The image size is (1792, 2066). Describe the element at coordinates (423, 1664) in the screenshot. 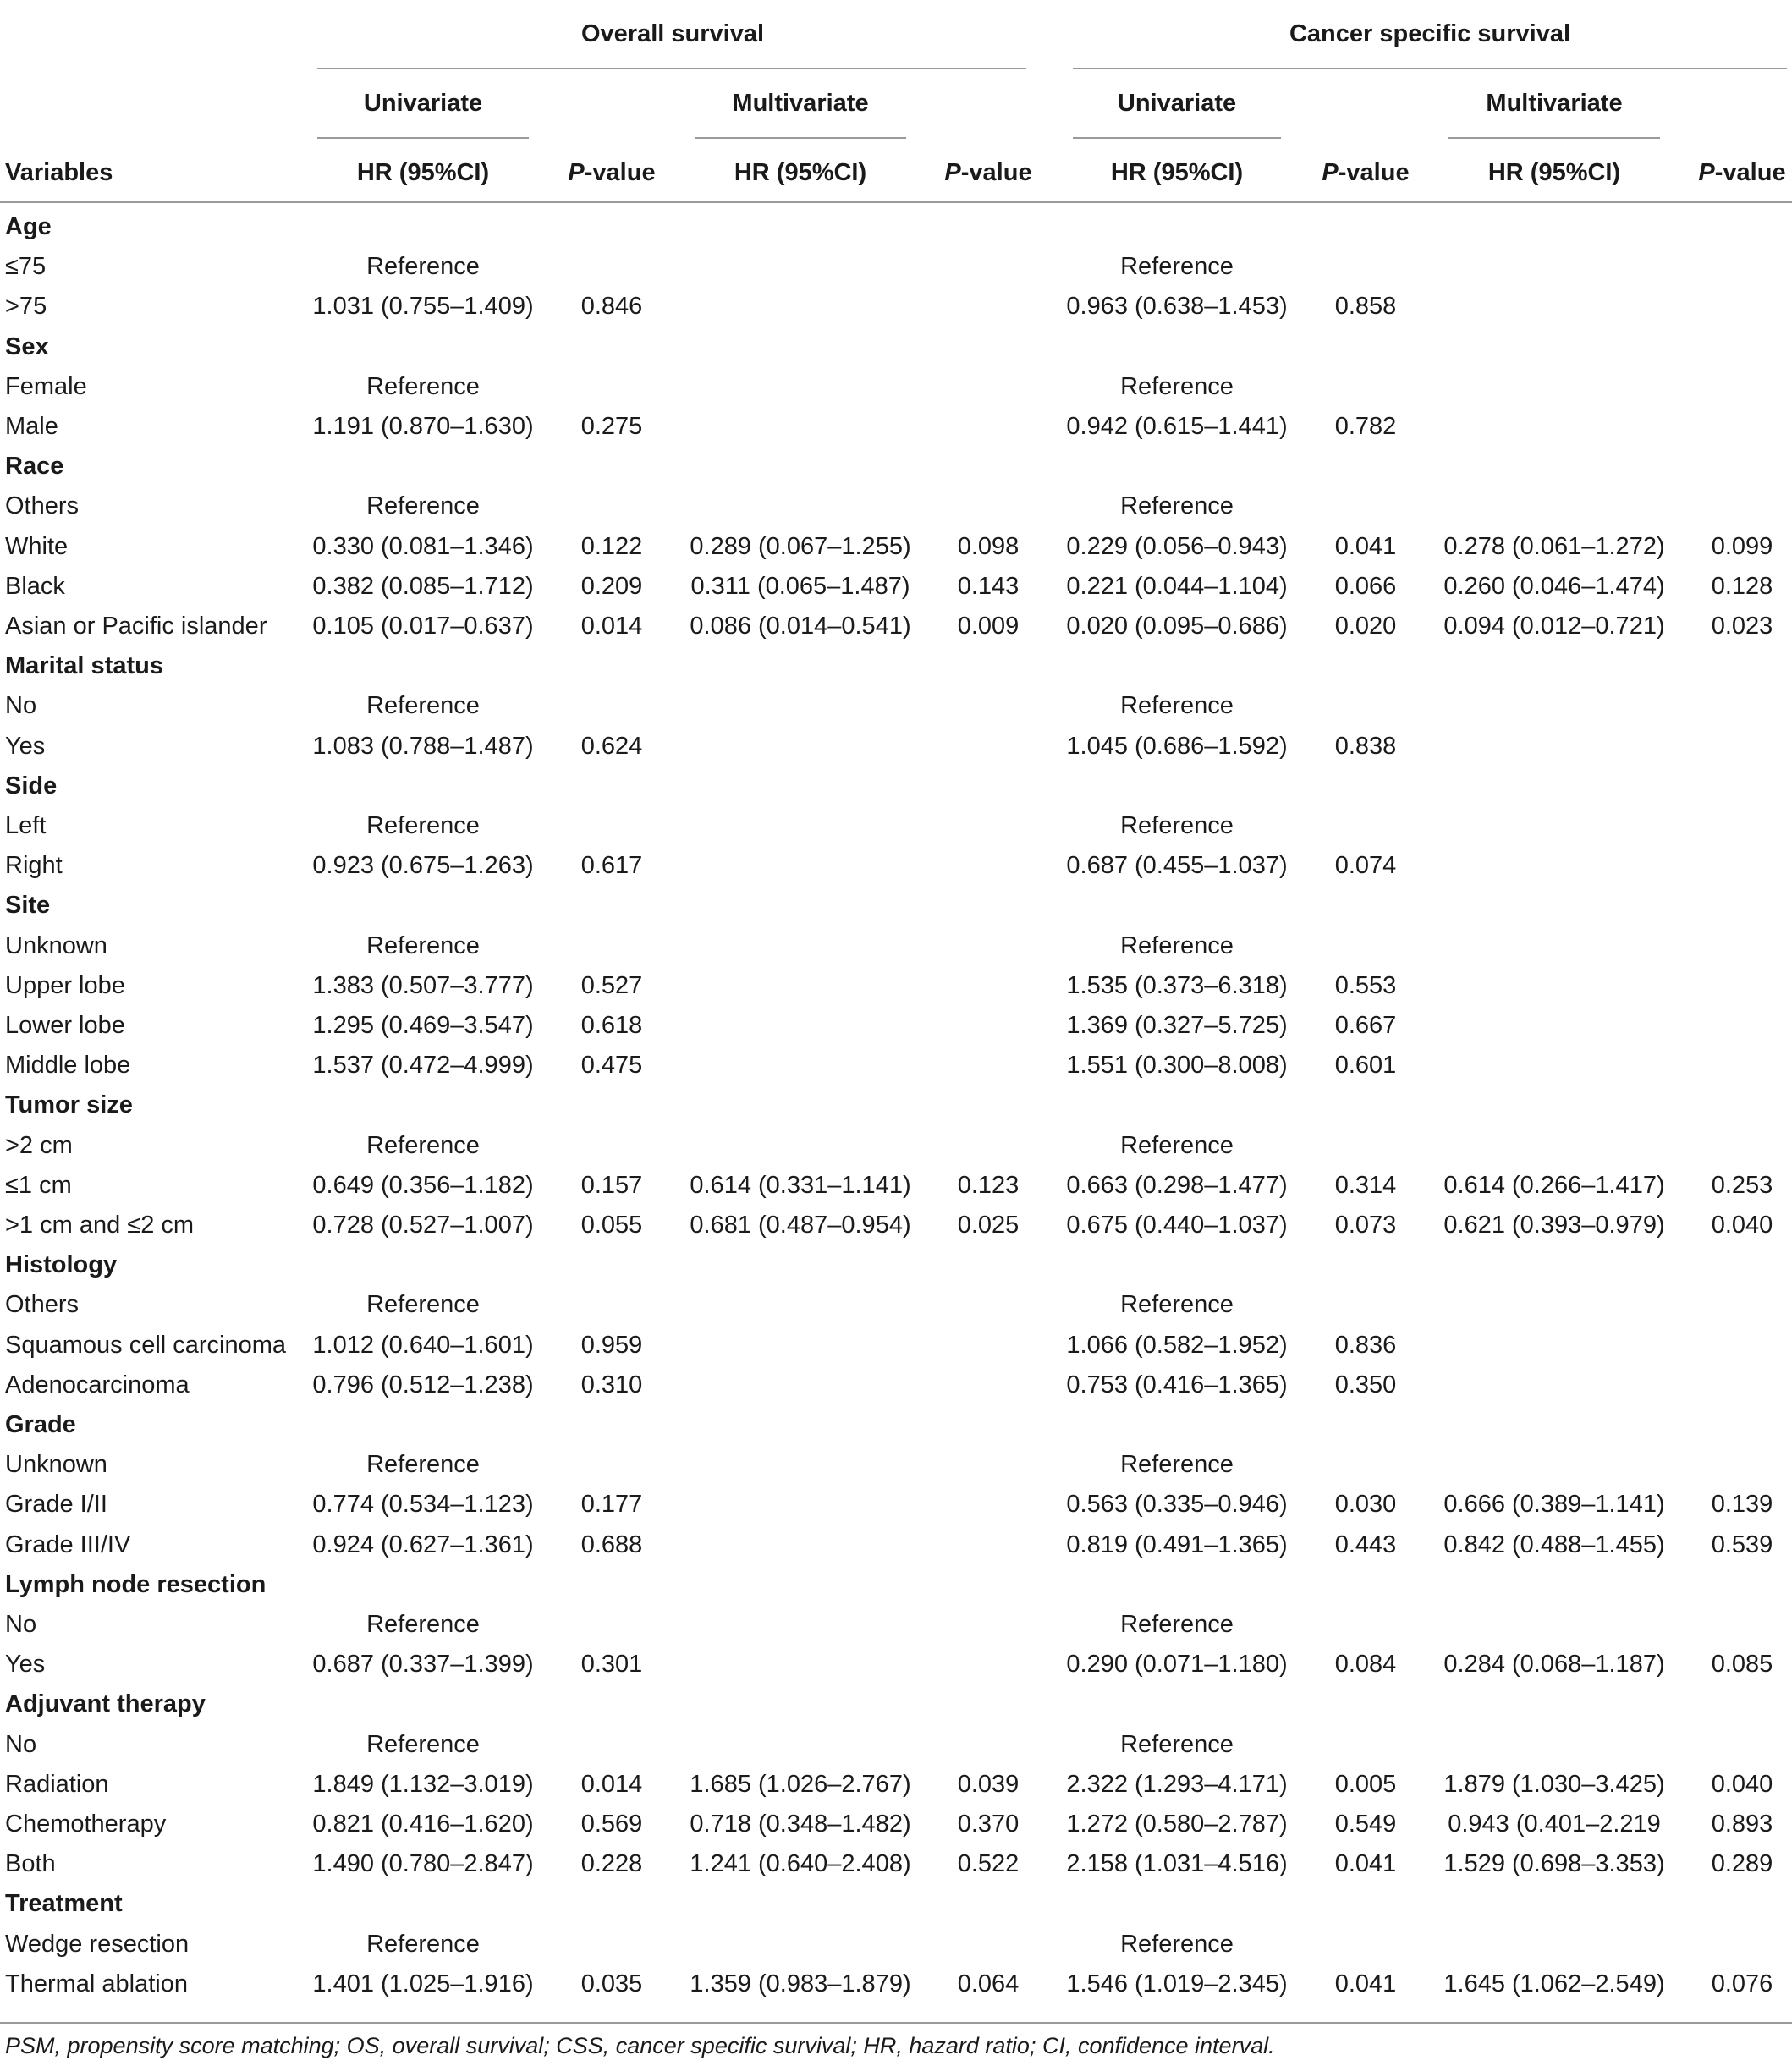

I see `cell-os-uni-hr: 0.687 (0.337–1.399)` at that location.